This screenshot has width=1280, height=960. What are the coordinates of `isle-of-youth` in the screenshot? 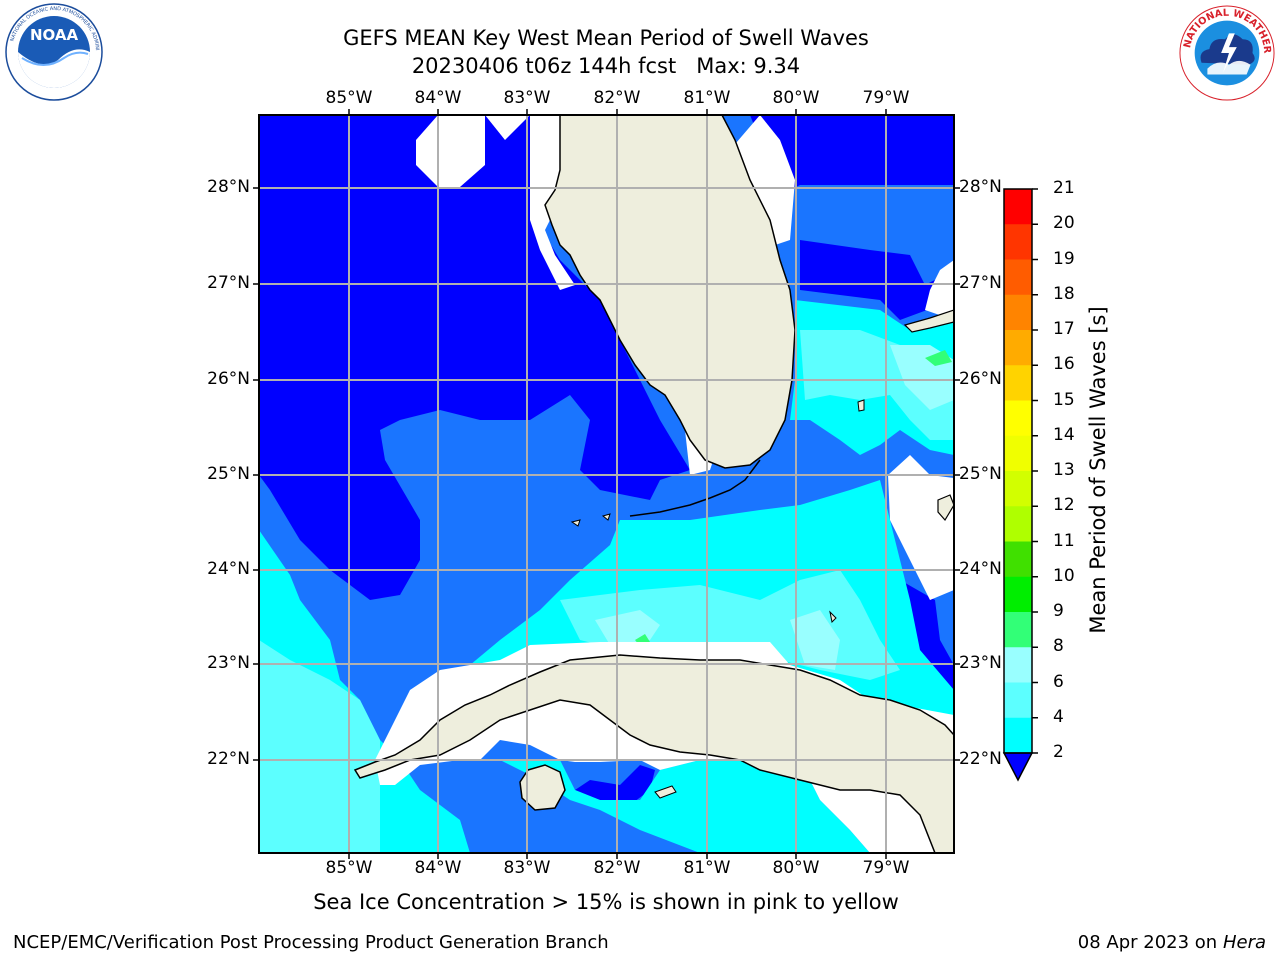 It's located at (542, 787).